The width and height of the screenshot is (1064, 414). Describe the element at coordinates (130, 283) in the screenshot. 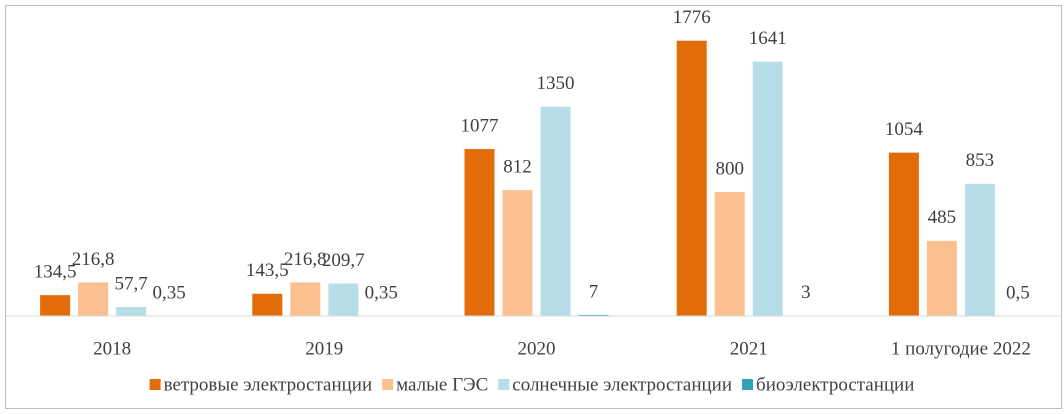

I see `data-label: 57,7` at that location.